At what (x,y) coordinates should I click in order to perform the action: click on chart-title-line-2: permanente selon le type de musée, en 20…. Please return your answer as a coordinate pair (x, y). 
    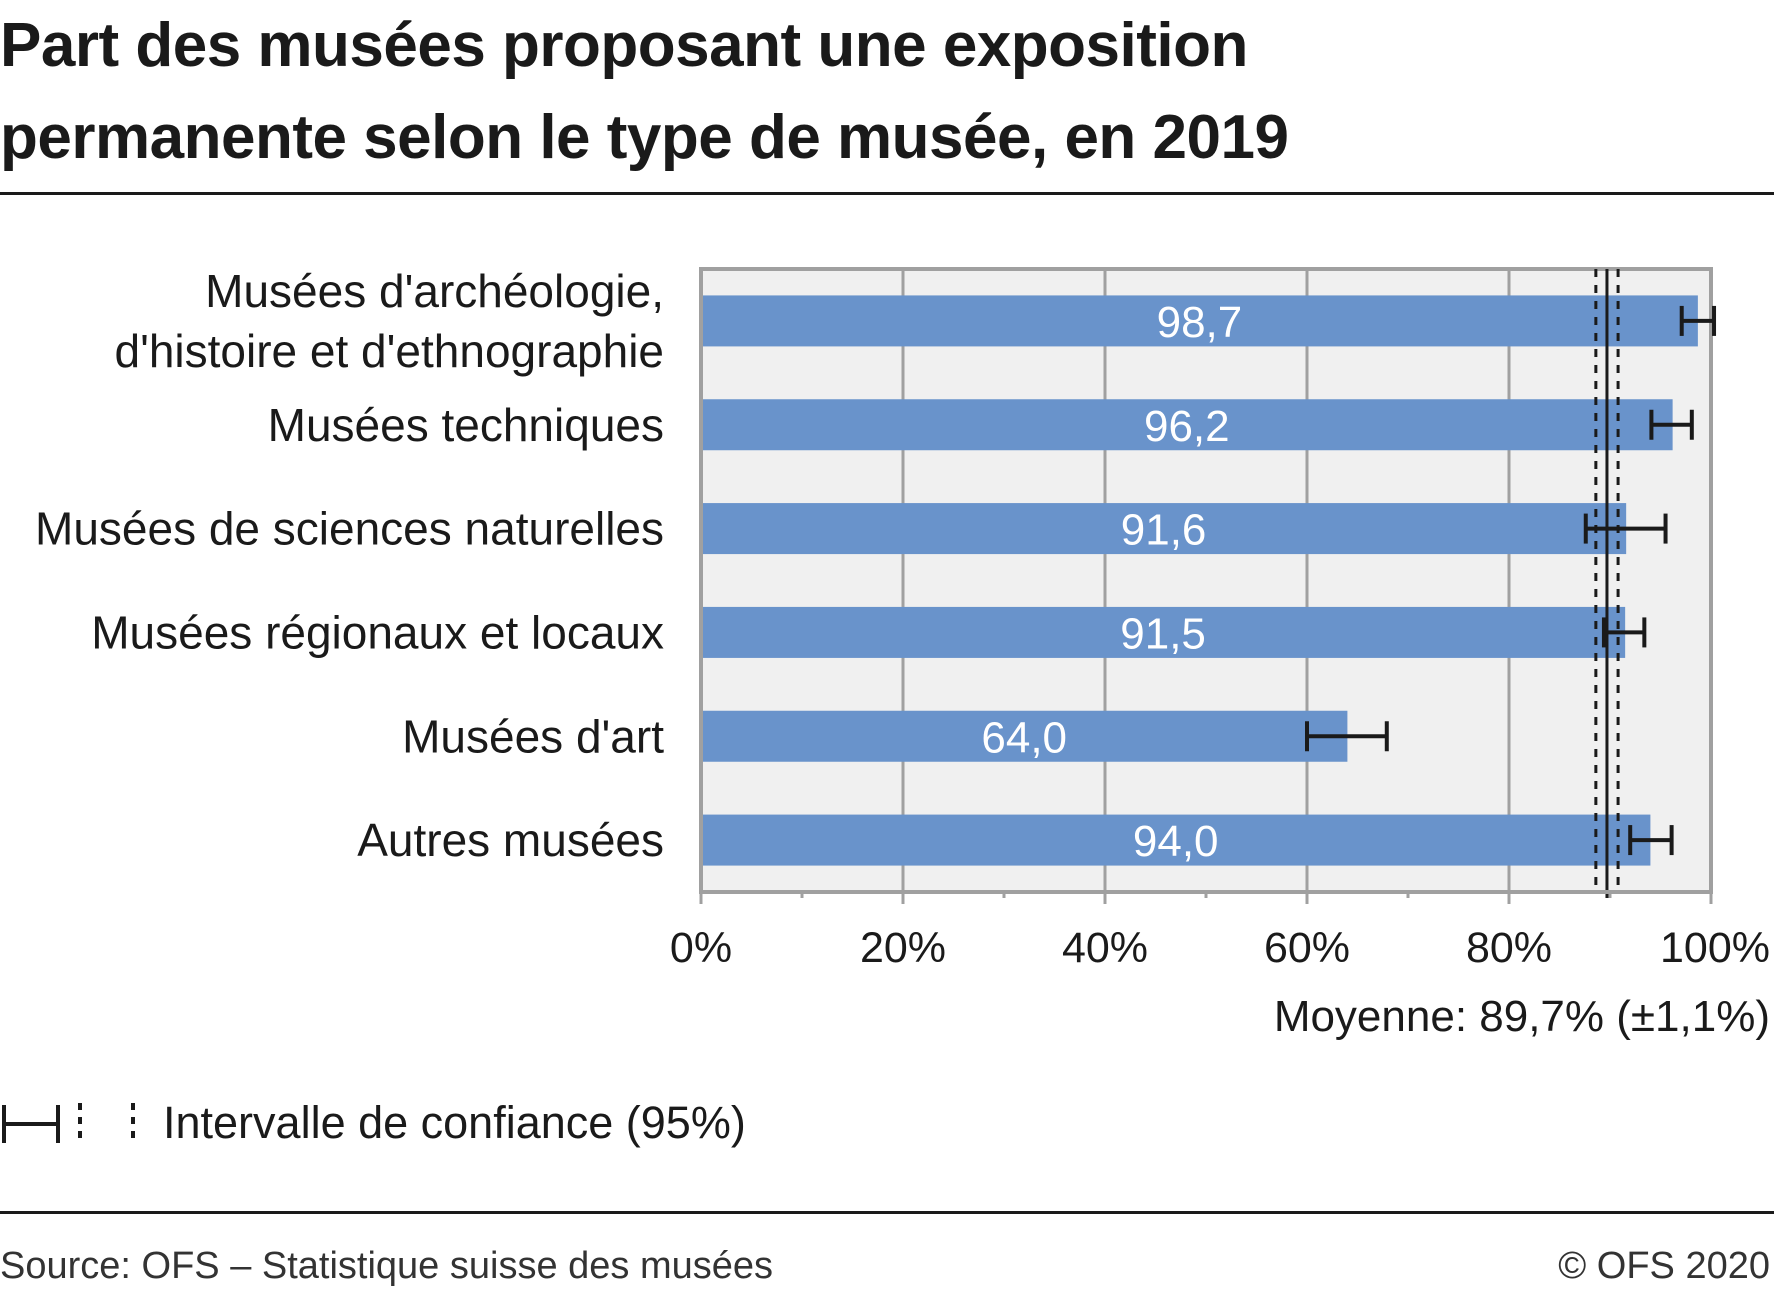
    Looking at the image, I should click on (644, 137).